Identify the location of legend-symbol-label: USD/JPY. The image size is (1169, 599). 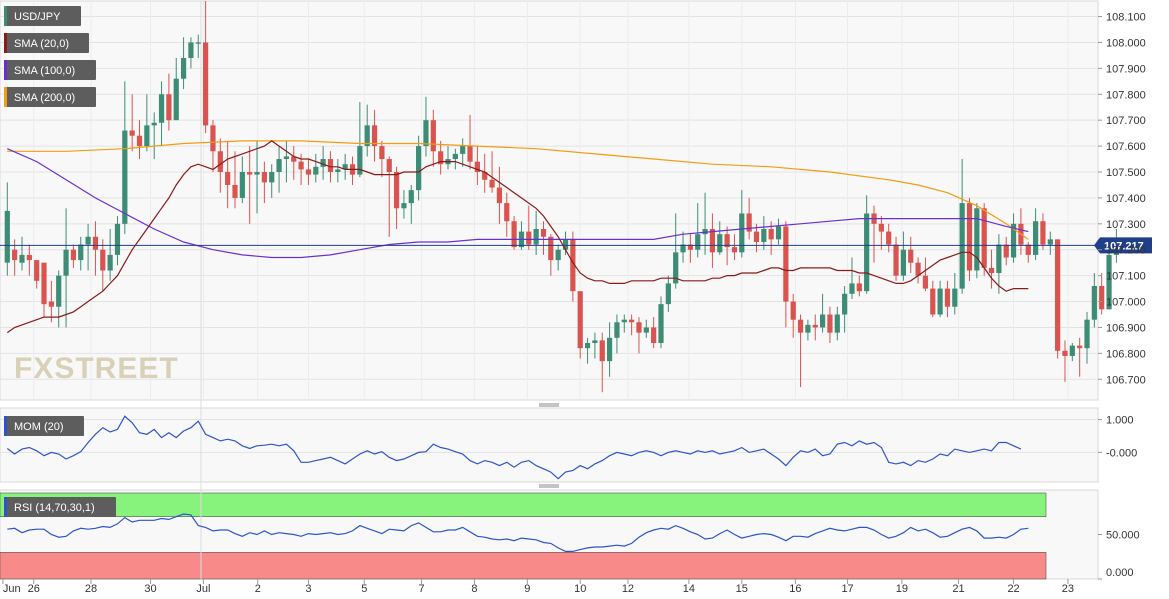
(37, 17).